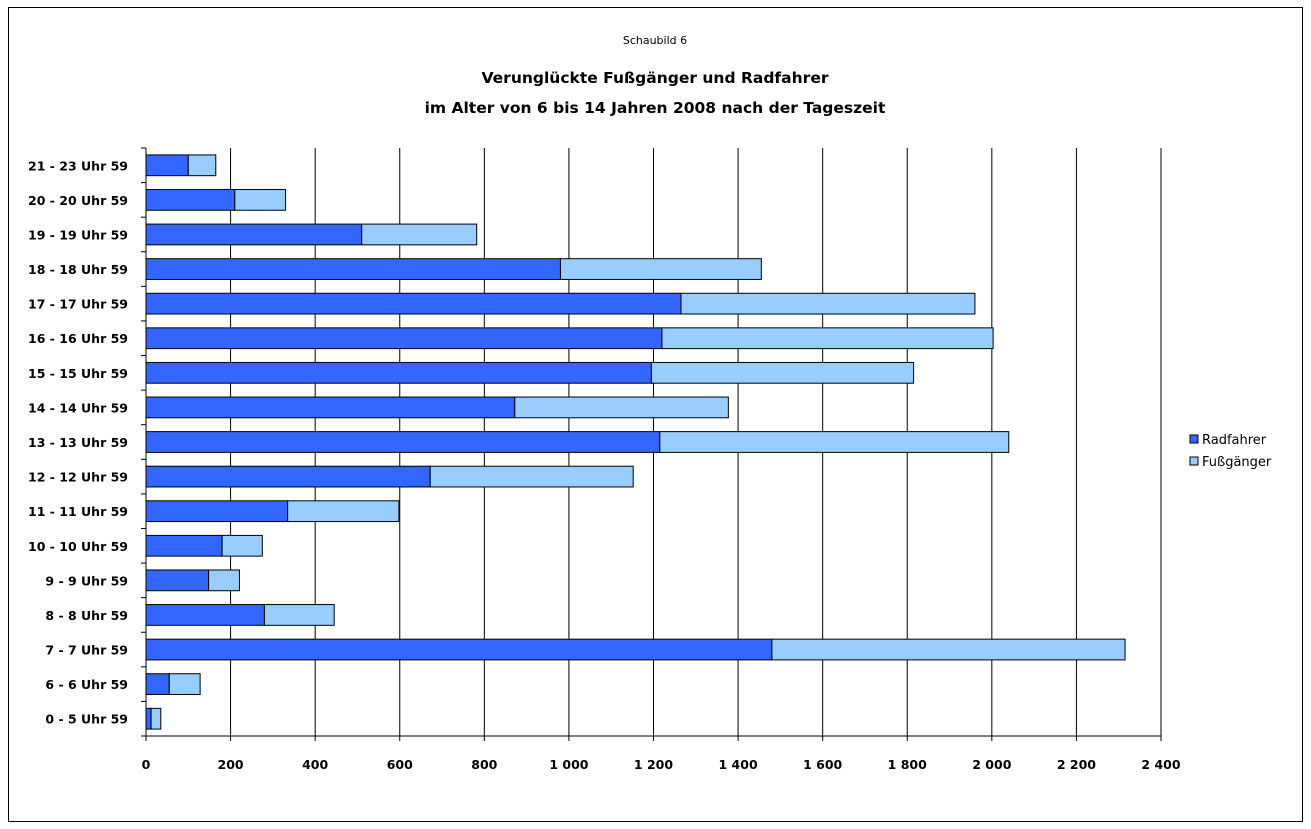 This screenshot has width=1311, height=829. What do you see at coordinates (78, 165) in the screenshot?
I see `y-tick-label: 21 - 23 Uhr 59` at bounding box center [78, 165].